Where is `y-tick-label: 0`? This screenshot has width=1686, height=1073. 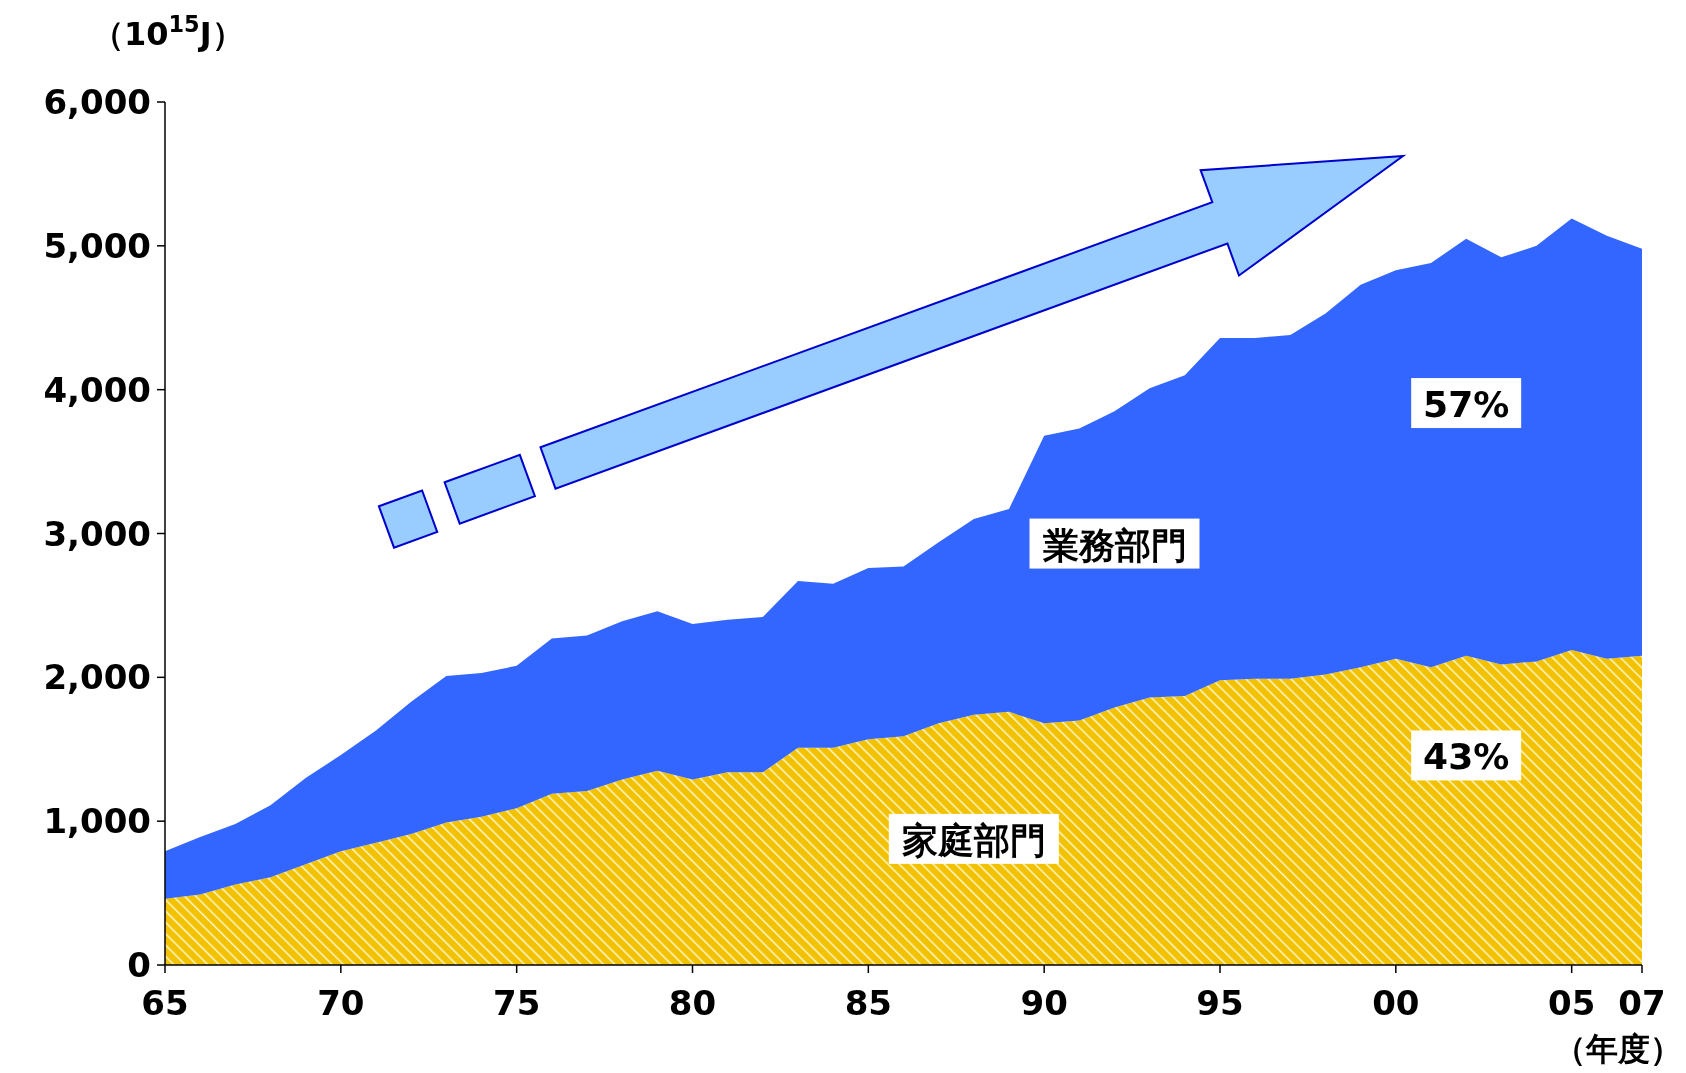 y-tick-label: 0 is located at coordinates (139, 965).